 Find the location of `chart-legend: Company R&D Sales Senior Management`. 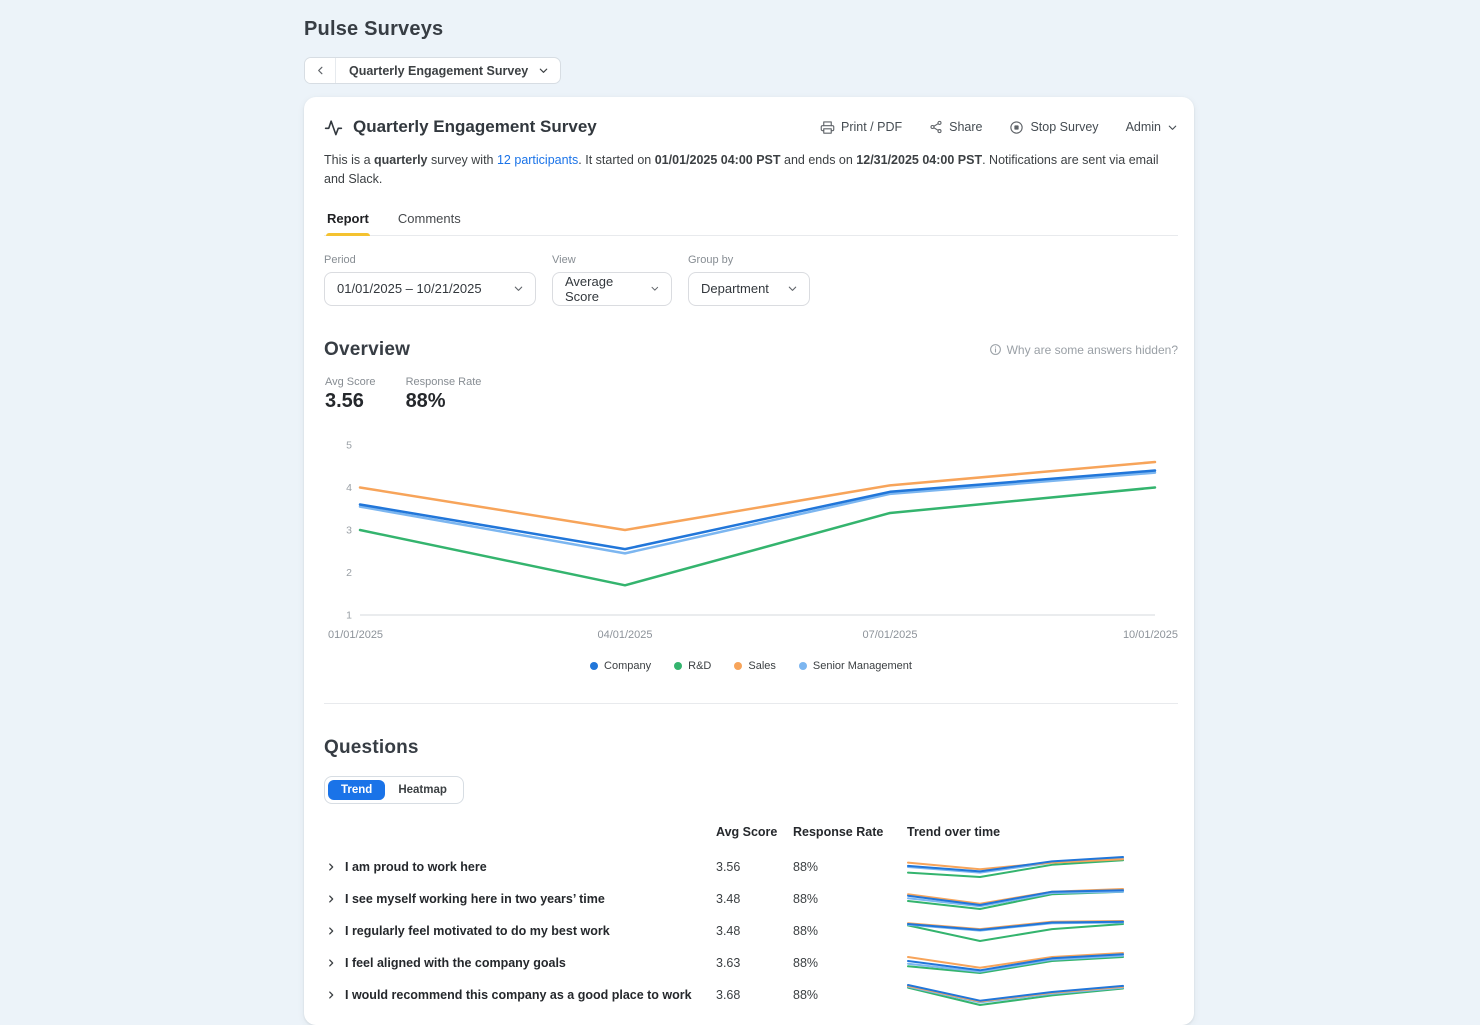

chart-legend: Company R&D Sales Senior Management is located at coordinates (751, 666).